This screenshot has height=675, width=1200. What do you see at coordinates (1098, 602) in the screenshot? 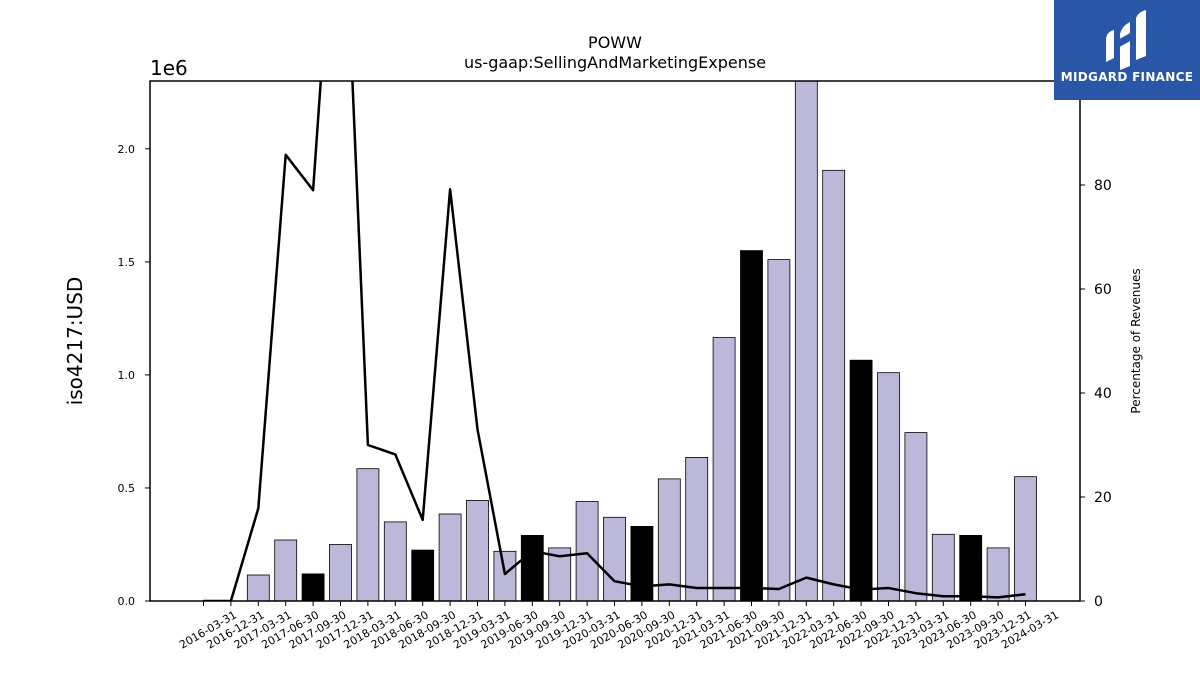
I see `y2-tick-label: 0` at bounding box center [1098, 602].